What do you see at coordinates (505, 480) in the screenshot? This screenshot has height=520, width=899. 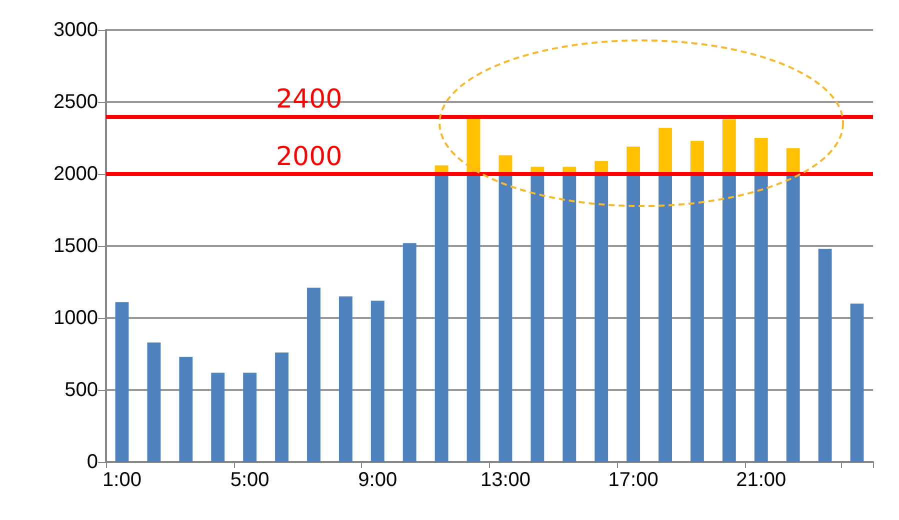 I see `x-tick-label: 13:00` at bounding box center [505, 480].